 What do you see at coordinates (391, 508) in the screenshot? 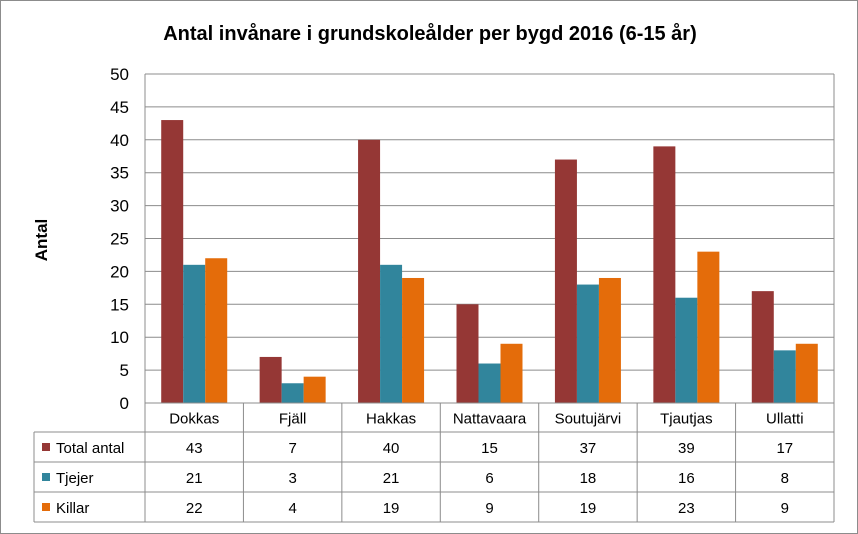
I see `data-label-killar-hakkas: 19` at bounding box center [391, 508].